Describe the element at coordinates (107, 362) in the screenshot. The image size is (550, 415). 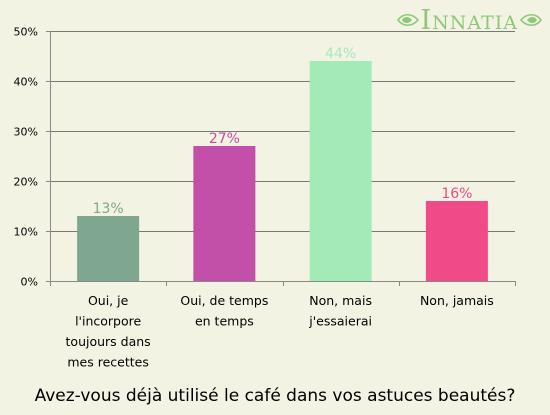
I see `category-label: mes recettes` at that location.